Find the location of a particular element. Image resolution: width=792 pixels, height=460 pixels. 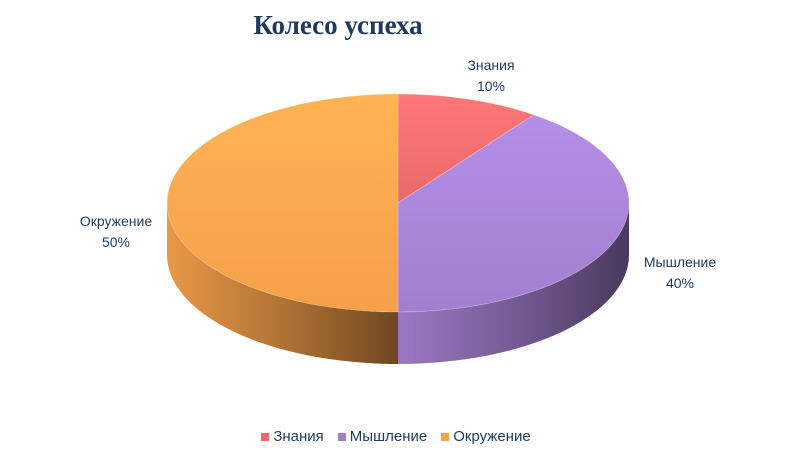

legend-item: Мышление is located at coordinates (382, 436).